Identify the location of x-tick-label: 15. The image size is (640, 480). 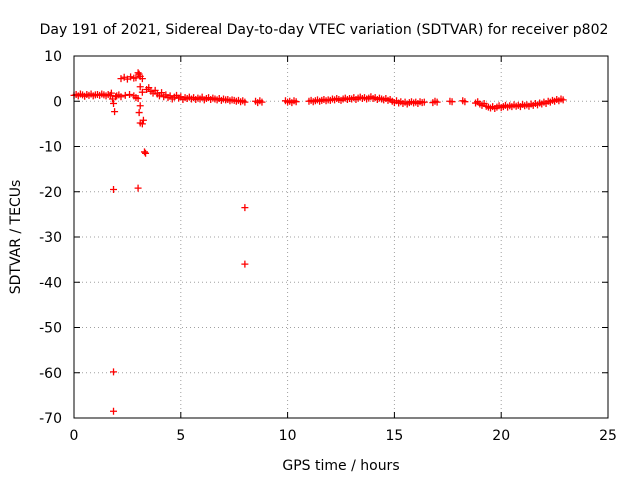
(394, 436).